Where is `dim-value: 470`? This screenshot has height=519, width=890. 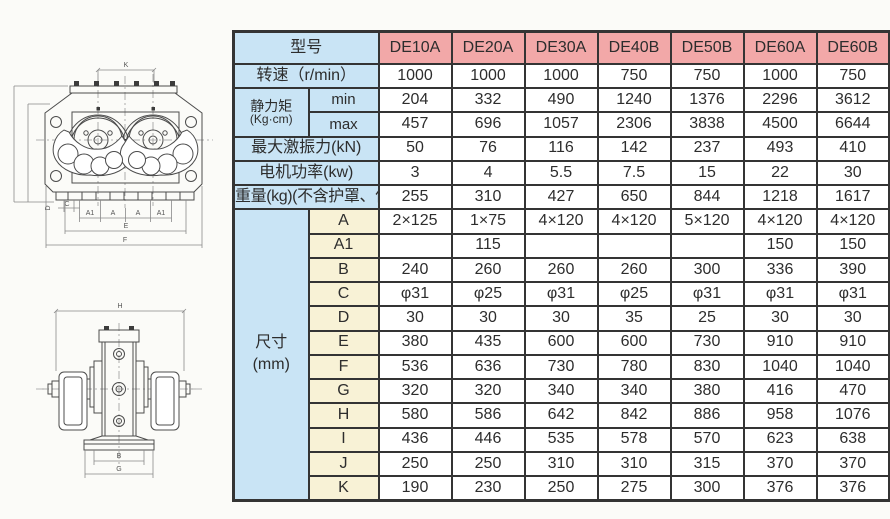 dim-value: 470 is located at coordinates (852, 391).